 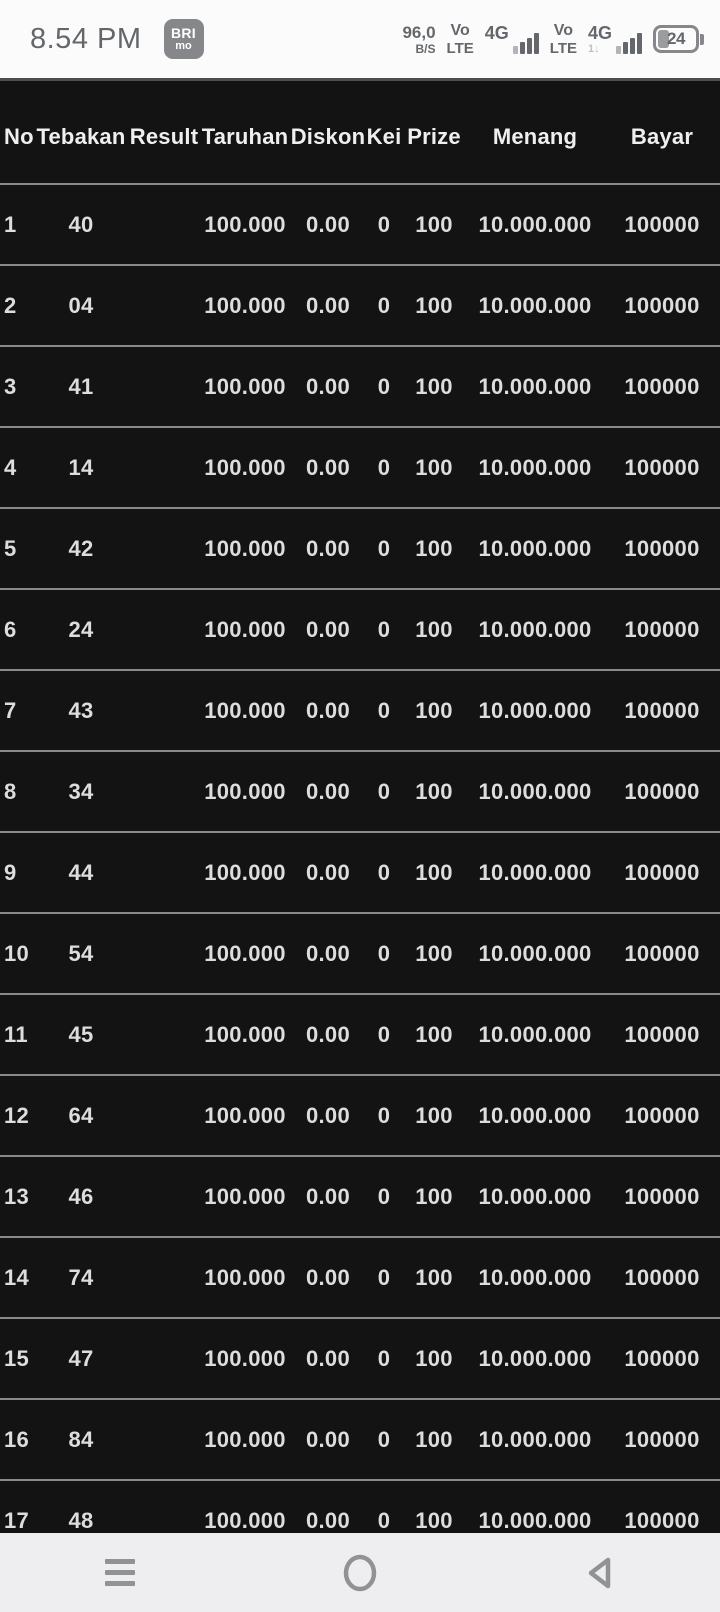 I want to click on network-speed: 96,0 B/S, so click(x=418, y=39).